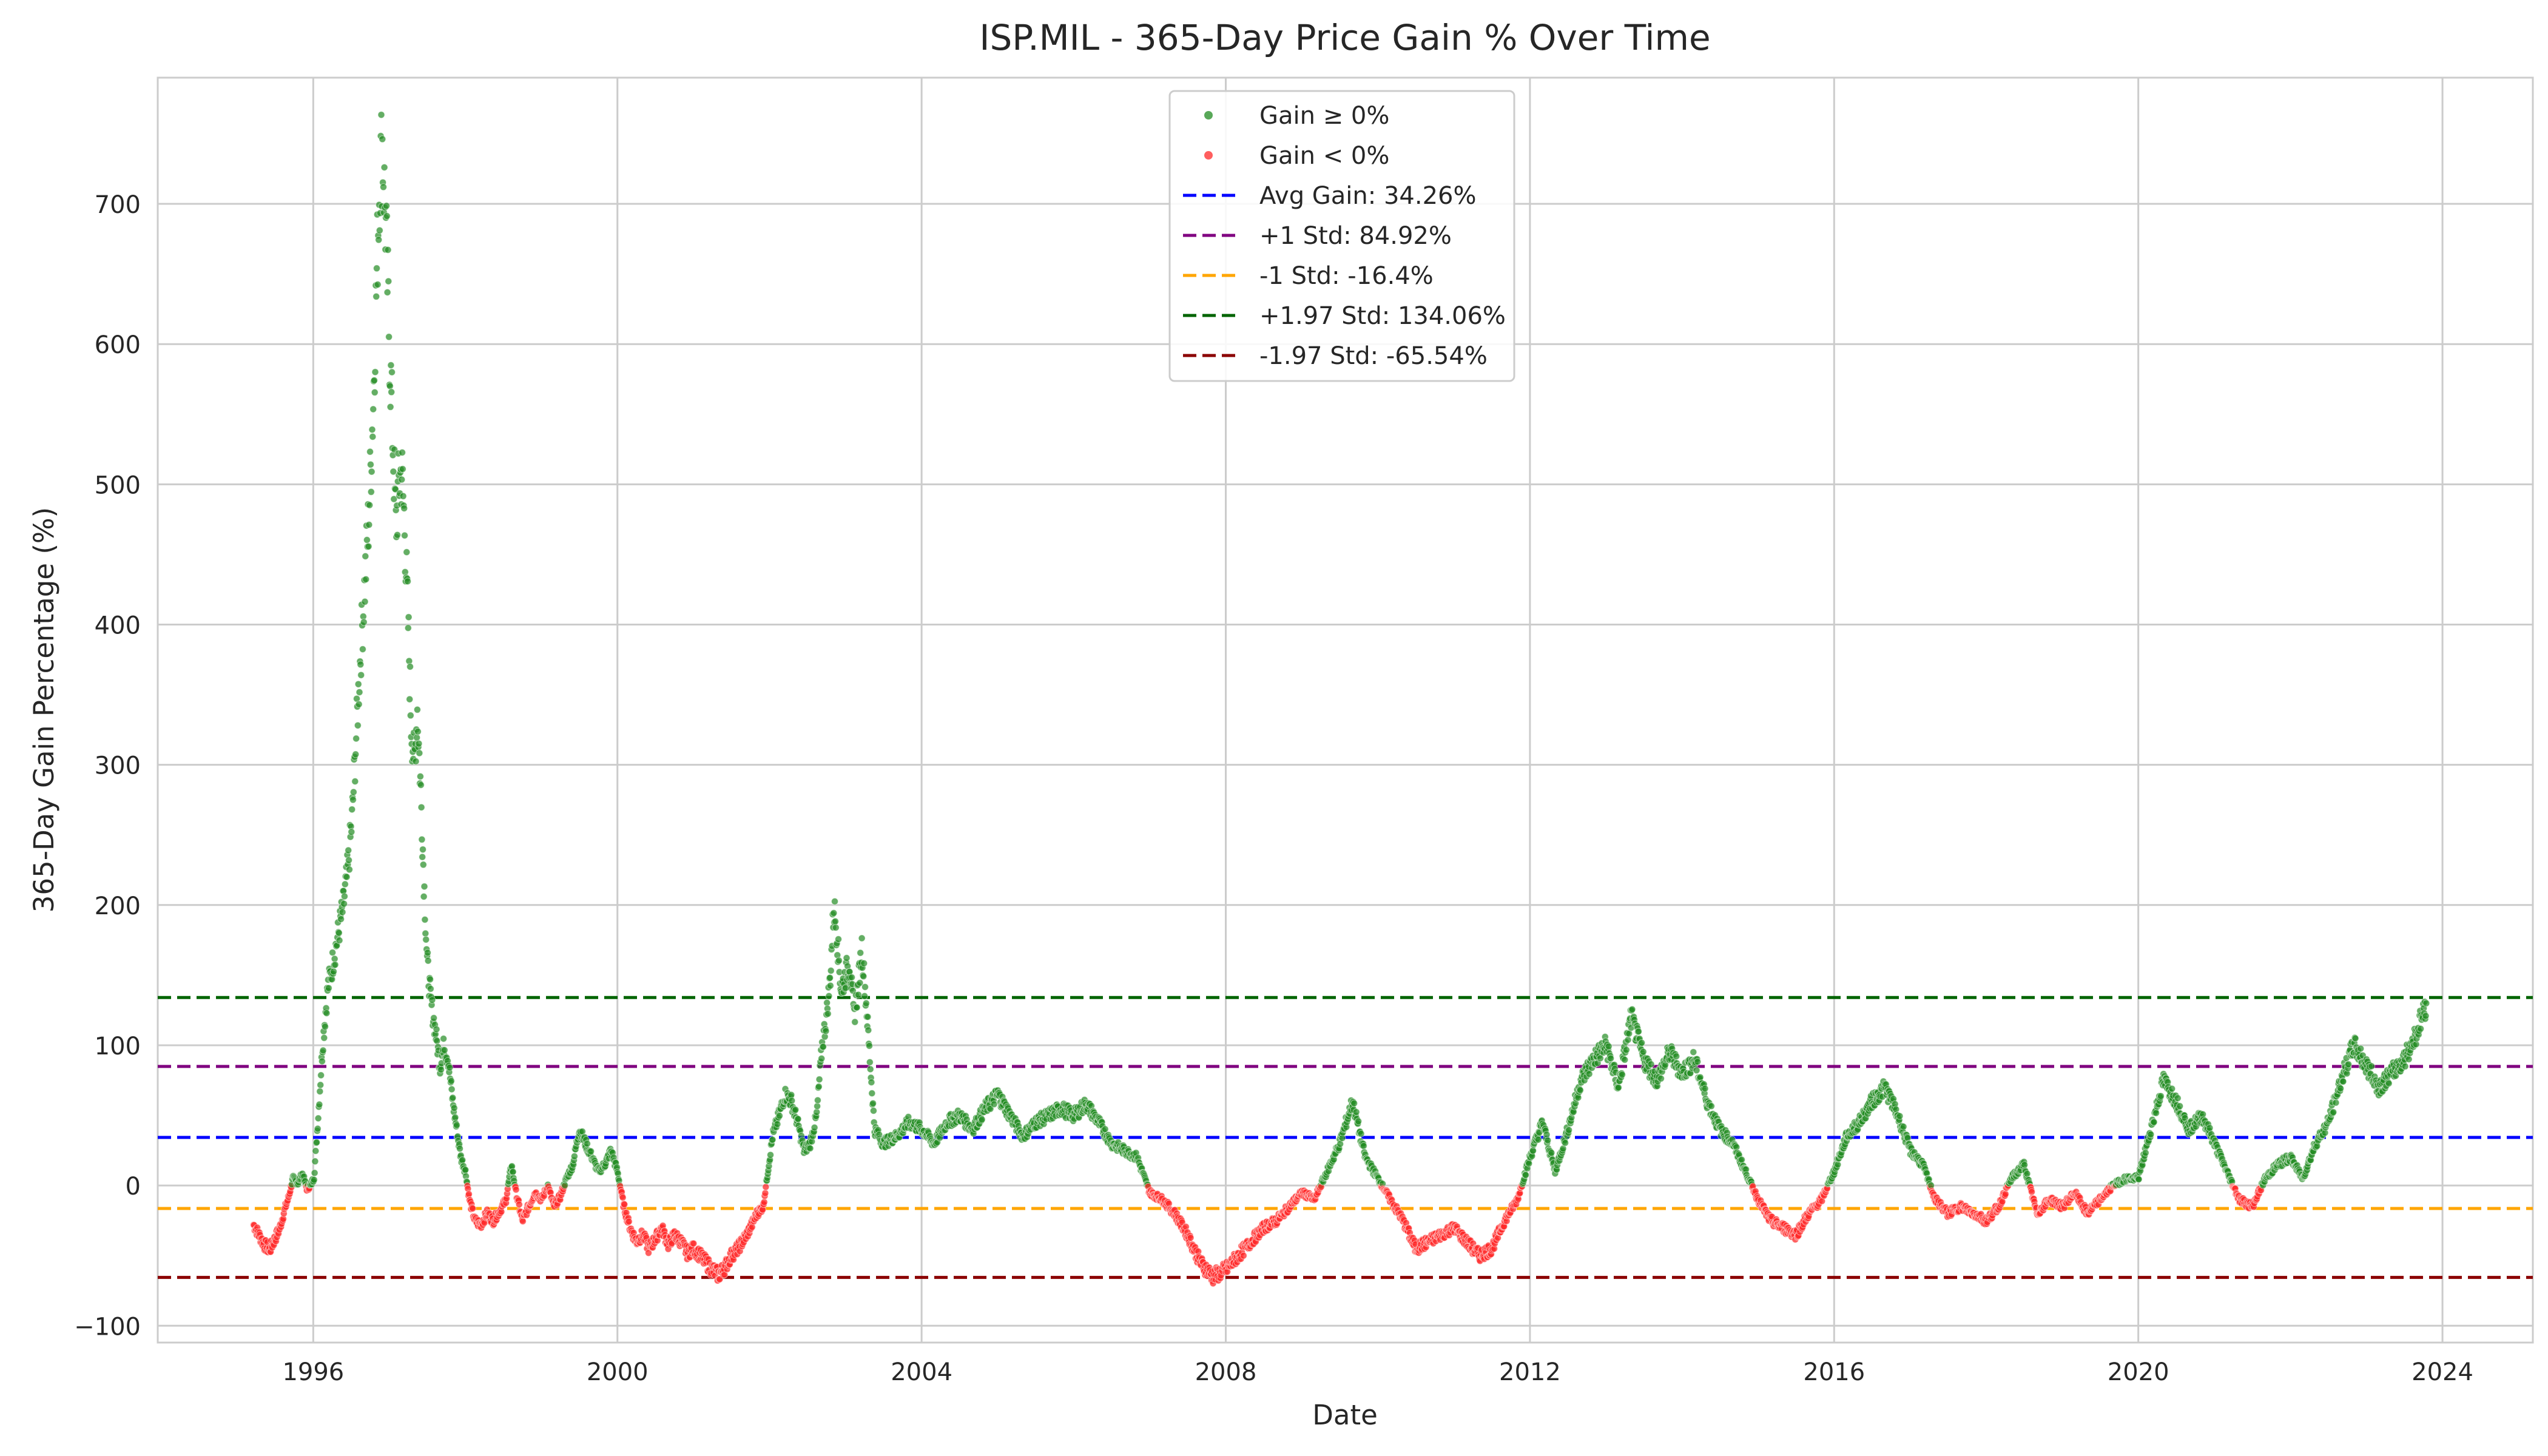 The height and width of the screenshot is (1456, 2548). Describe the element at coordinates (1324, 116) in the screenshot. I see `legend-label: Gain ≥ 0%` at that location.